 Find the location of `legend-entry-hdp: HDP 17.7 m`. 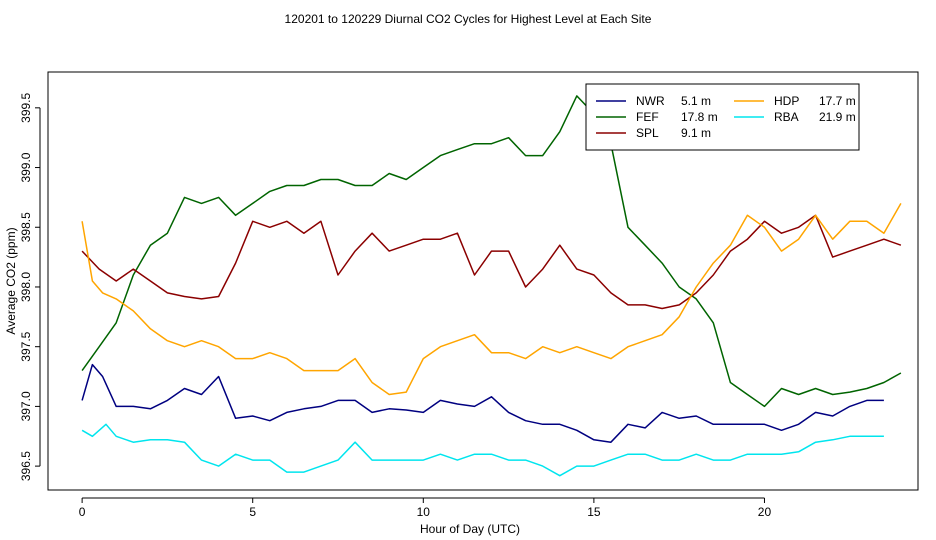

legend-entry-hdp: HDP 17.7 m is located at coordinates (795, 101).